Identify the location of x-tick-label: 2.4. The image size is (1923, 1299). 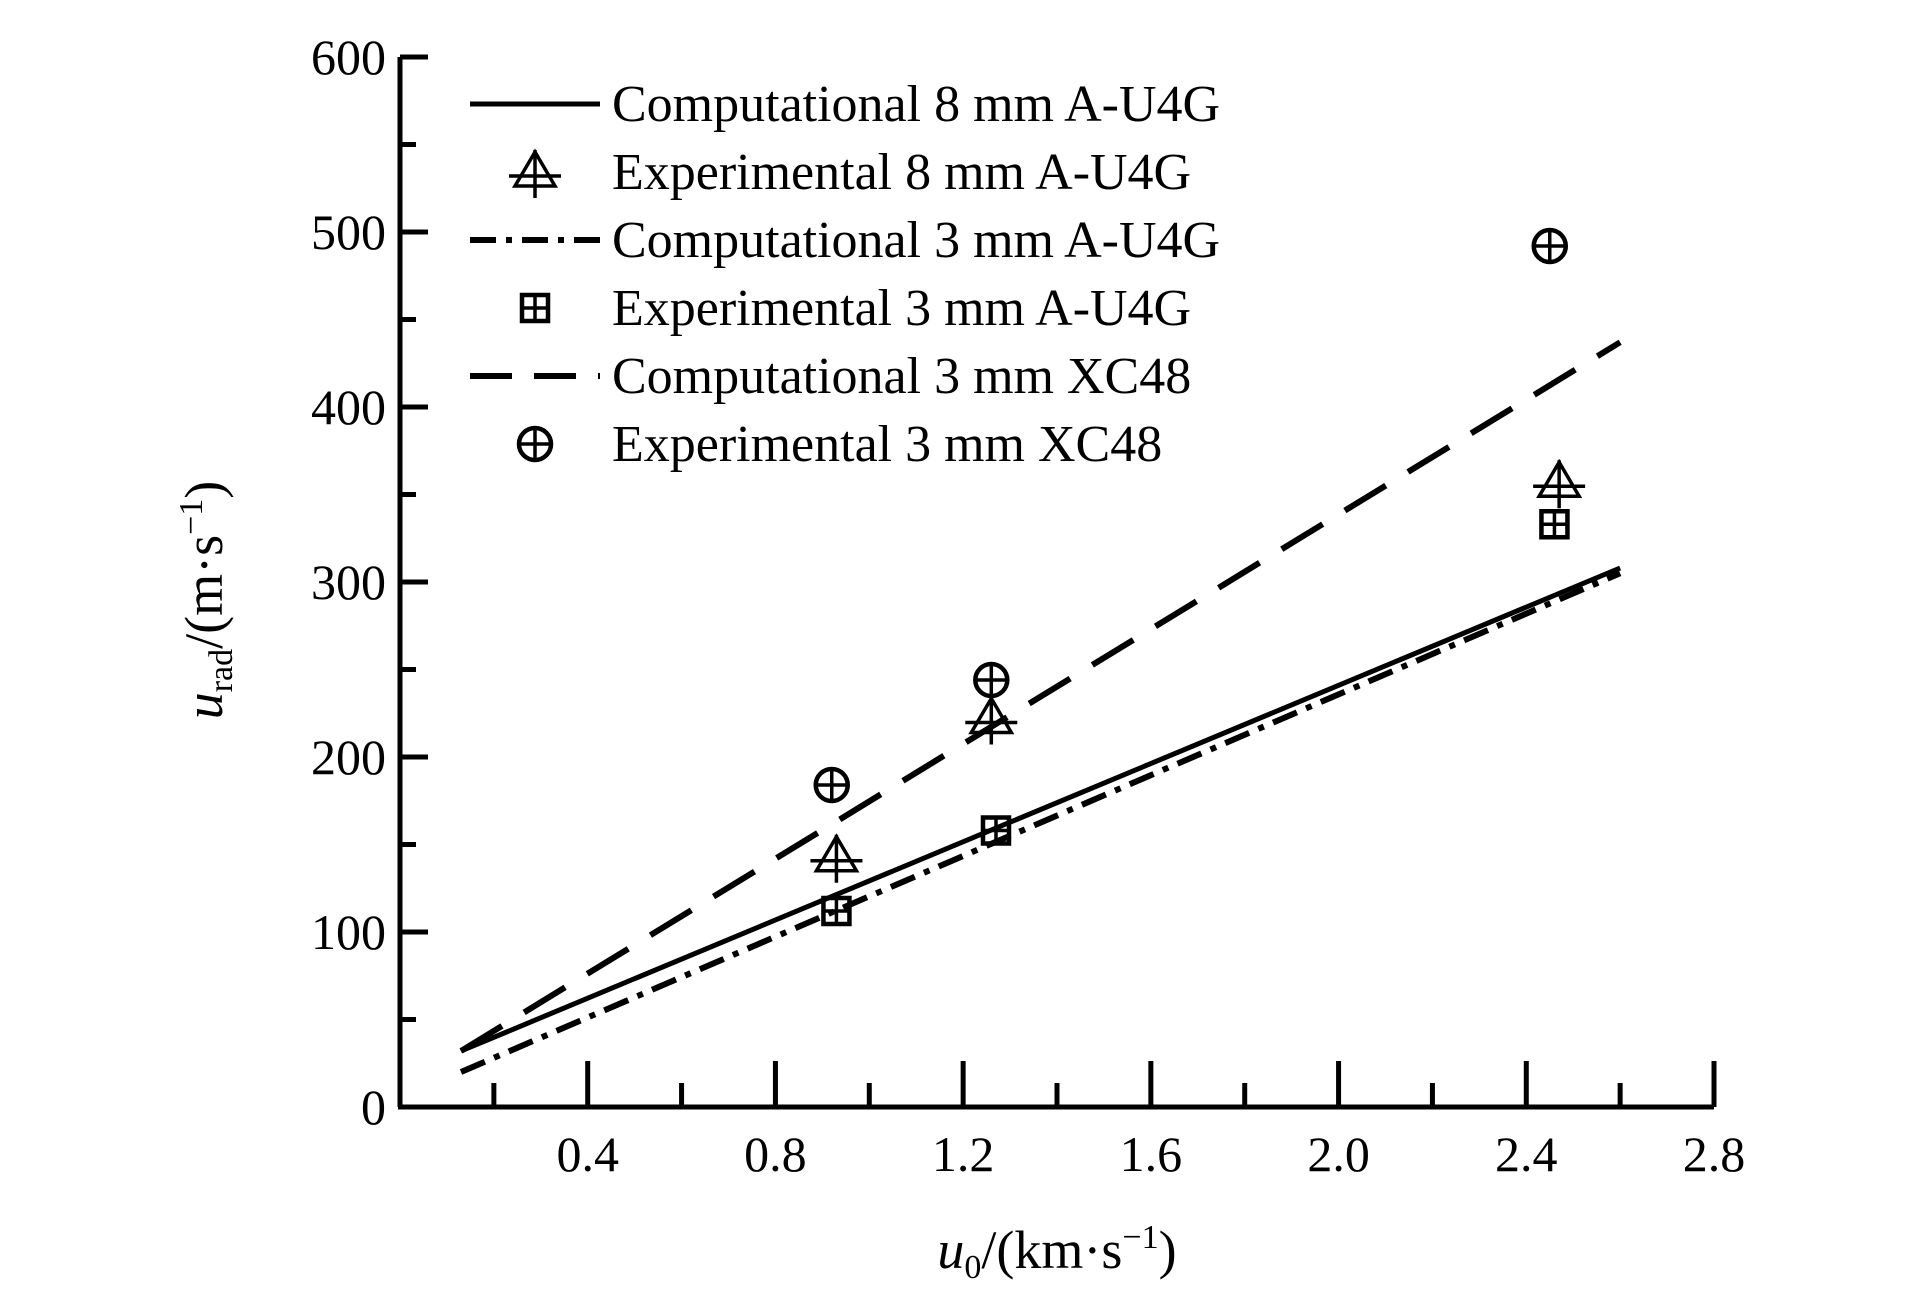
(1526, 1154).